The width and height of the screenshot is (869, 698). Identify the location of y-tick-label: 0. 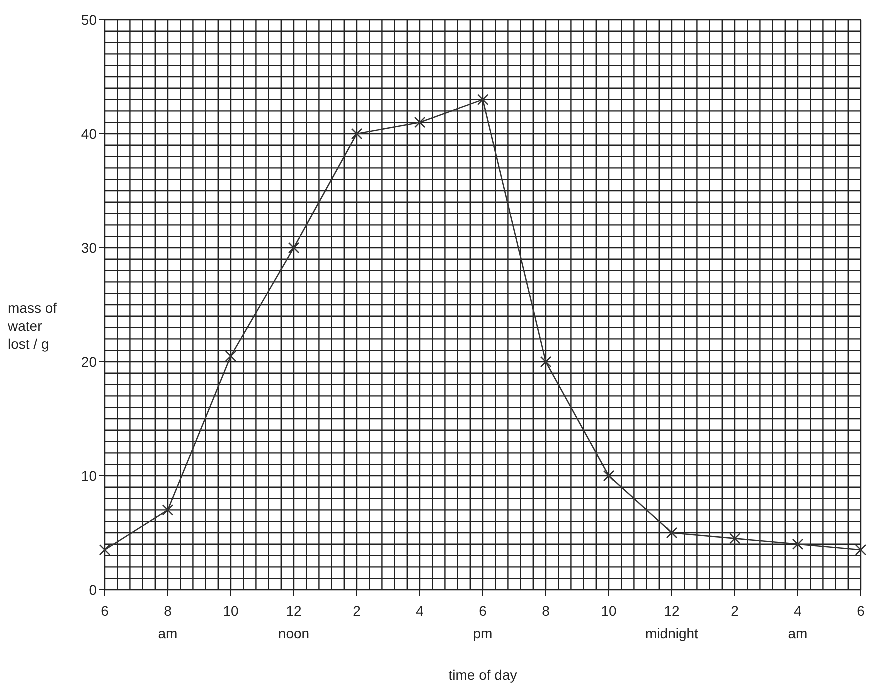
(93, 590).